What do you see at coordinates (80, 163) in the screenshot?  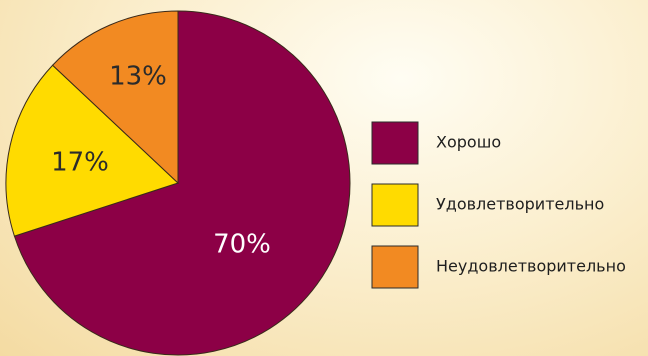 I see `slice-label-2: 17%` at bounding box center [80, 163].